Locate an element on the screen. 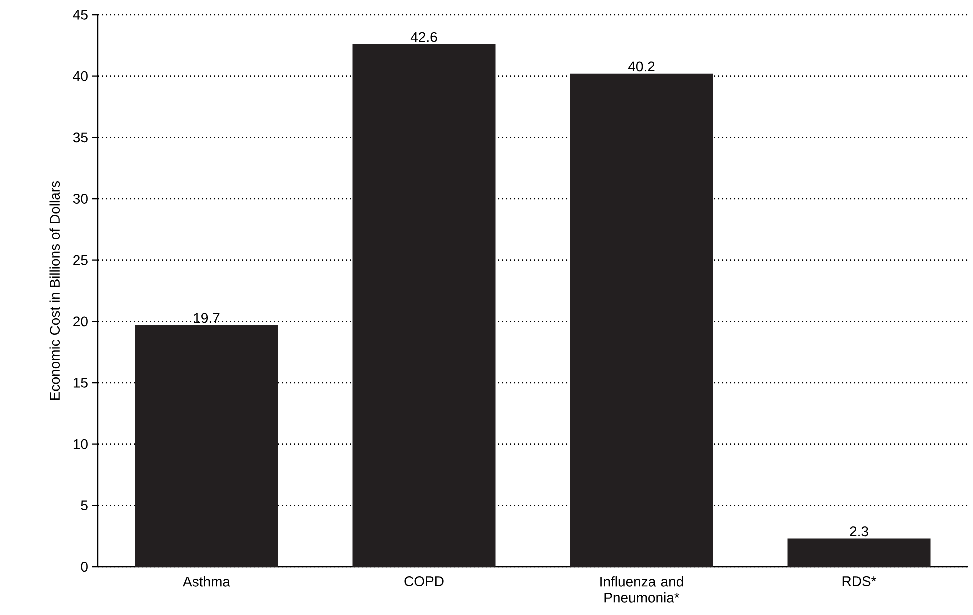  y-tick-label: 30 is located at coordinates (80, 199).